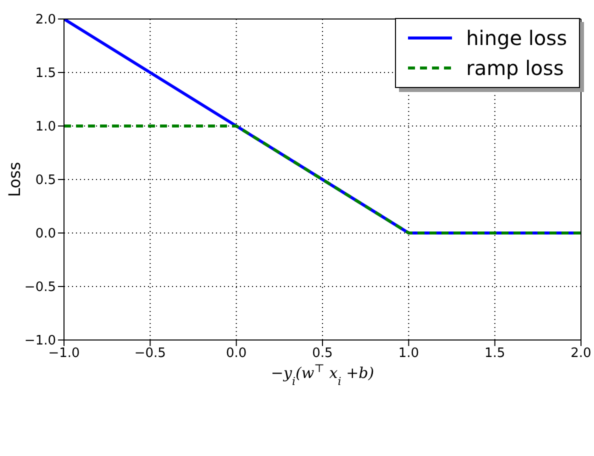  Describe the element at coordinates (322, 354) in the screenshot. I see `x-tick-label: 0.5` at that location.